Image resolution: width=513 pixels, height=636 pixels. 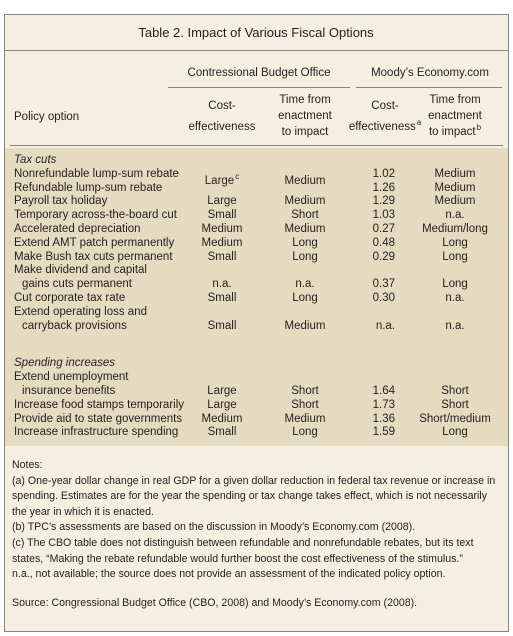 I want to click on policy-option: Make dividend and capital, so click(x=80, y=270).